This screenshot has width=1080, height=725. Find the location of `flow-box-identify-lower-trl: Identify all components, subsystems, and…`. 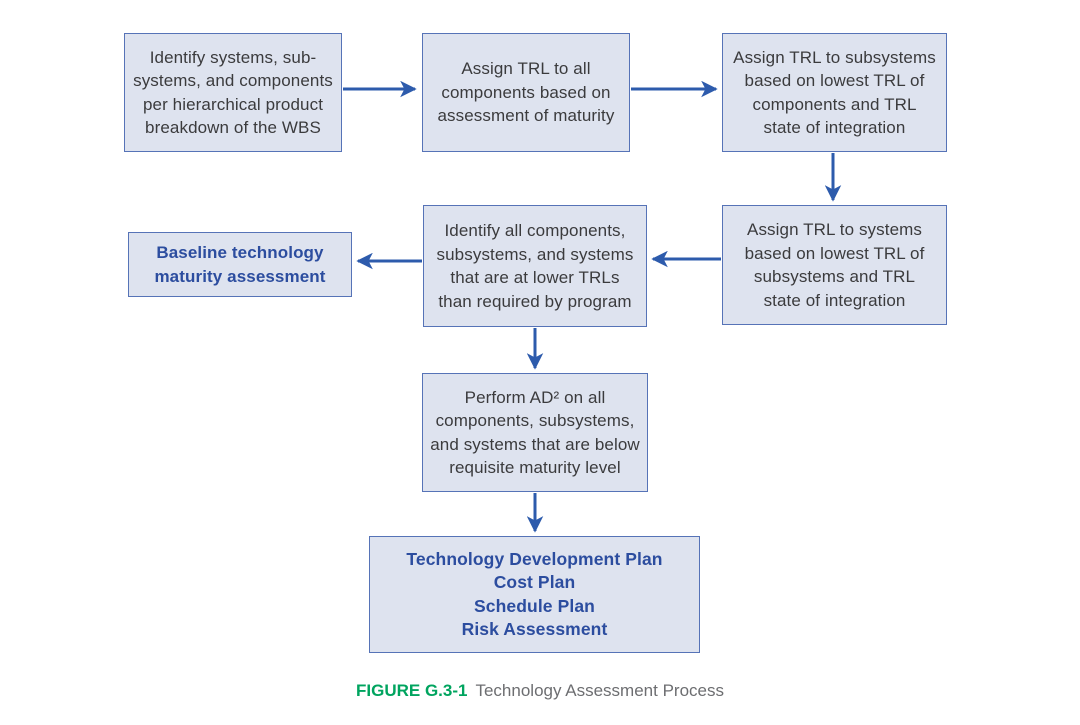

flow-box-identify-lower-trl: Identify all components, subsystems, and… is located at coordinates (535, 266).